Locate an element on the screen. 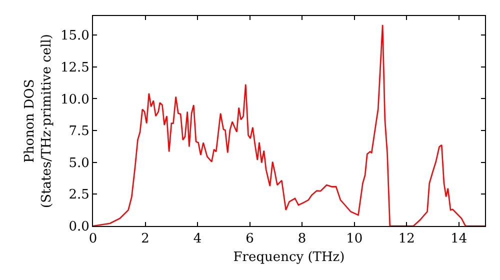 The image size is (500, 280). y-tick-label: 2.5 is located at coordinates (79, 195).